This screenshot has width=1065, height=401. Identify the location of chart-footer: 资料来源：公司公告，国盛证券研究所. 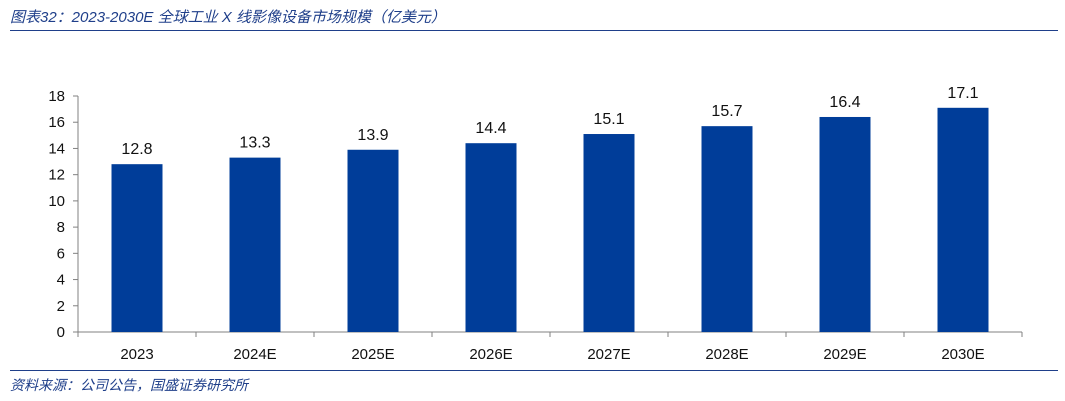
(534, 384).